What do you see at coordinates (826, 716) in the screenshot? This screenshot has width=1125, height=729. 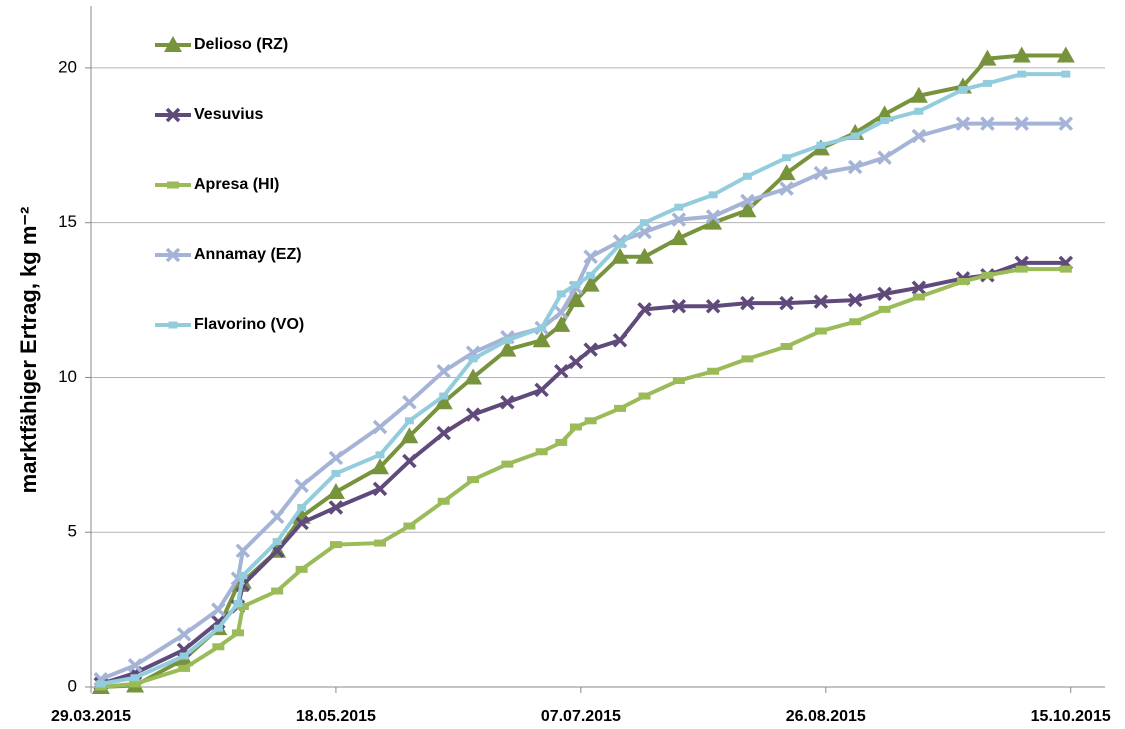 I see `x-tick-label: 26.08.2015` at bounding box center [826, 716].